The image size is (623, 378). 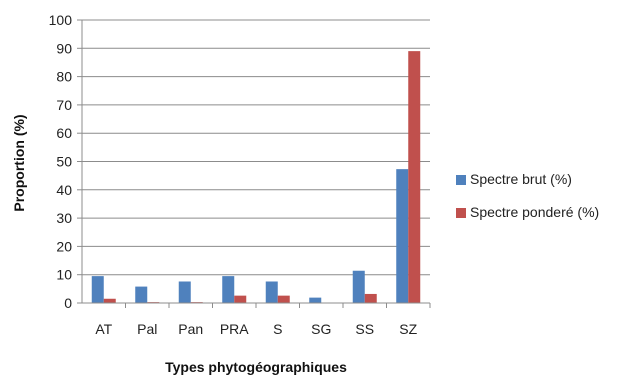 What do you see at coordinates (103, 329) in the screenshot?
I see `x-tick-label: AT` at bounding box center [103, 329].